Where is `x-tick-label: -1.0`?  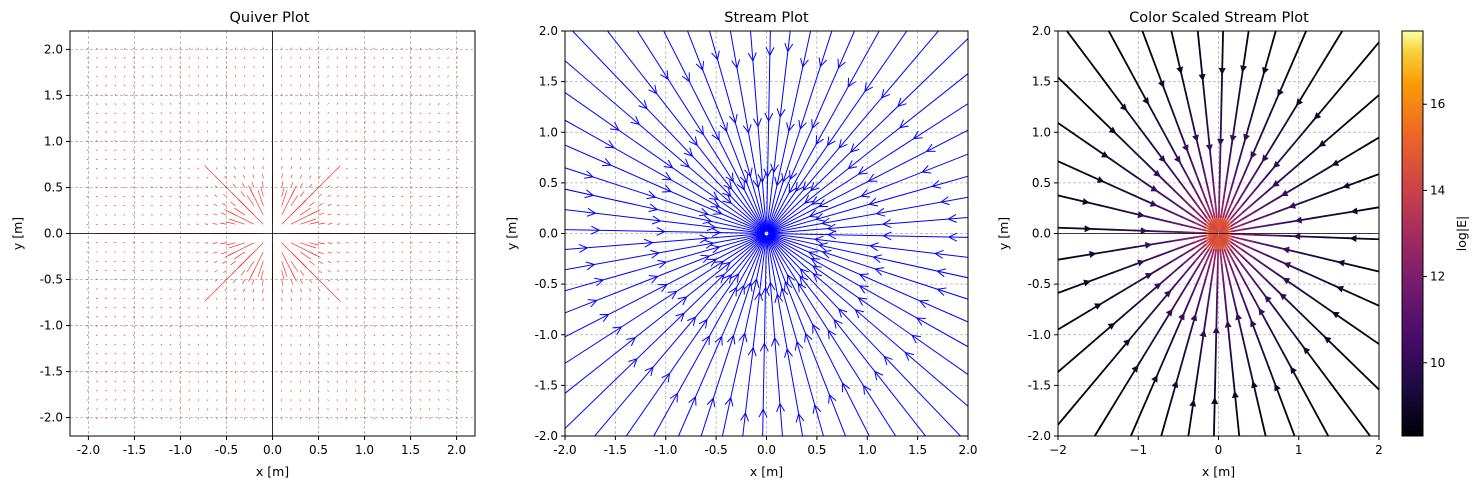
x-tick-label: -1.0 is located at coordinates (180, 450).